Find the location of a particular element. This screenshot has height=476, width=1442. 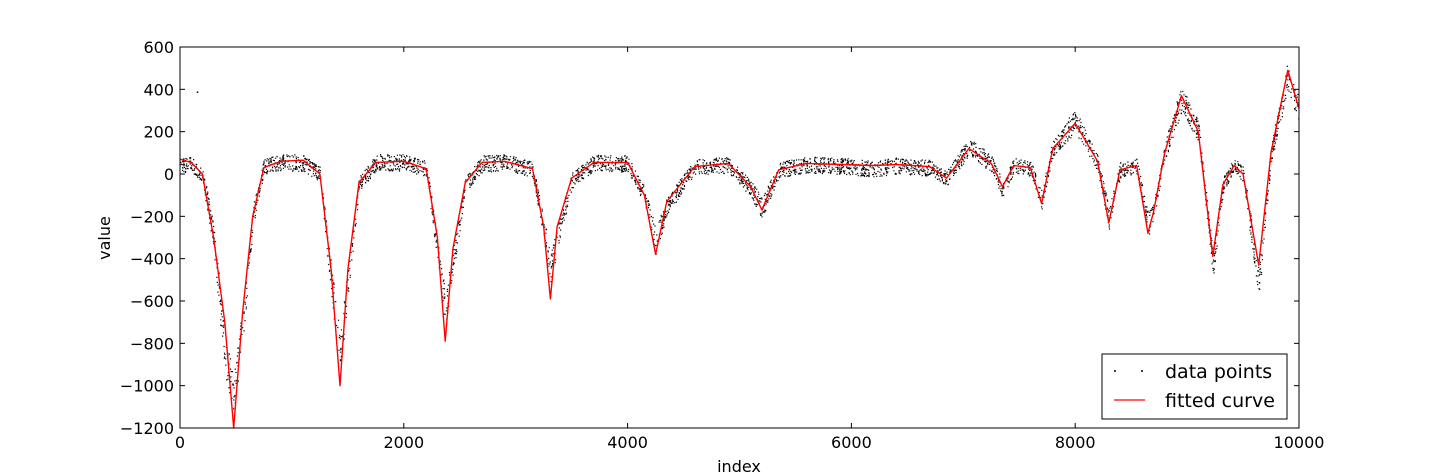

x-tick-label: 10000 is located at coordinates (1299, 442).